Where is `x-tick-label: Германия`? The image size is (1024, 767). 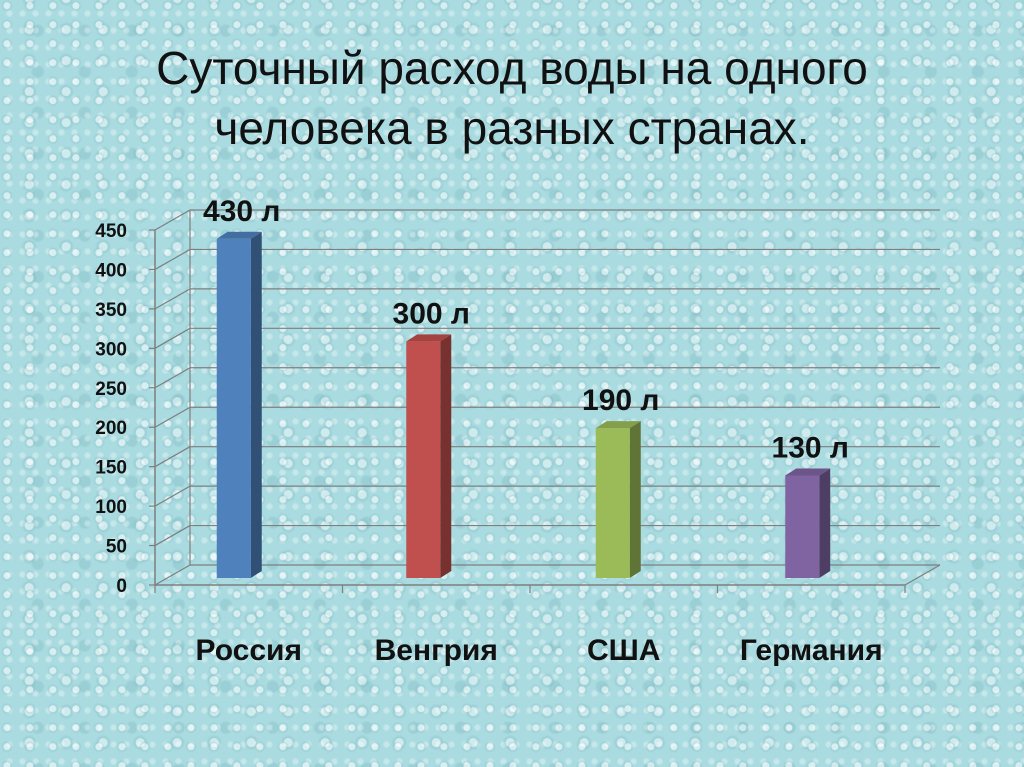 x-tick-label: Германия is located at coordinates (811, 650).